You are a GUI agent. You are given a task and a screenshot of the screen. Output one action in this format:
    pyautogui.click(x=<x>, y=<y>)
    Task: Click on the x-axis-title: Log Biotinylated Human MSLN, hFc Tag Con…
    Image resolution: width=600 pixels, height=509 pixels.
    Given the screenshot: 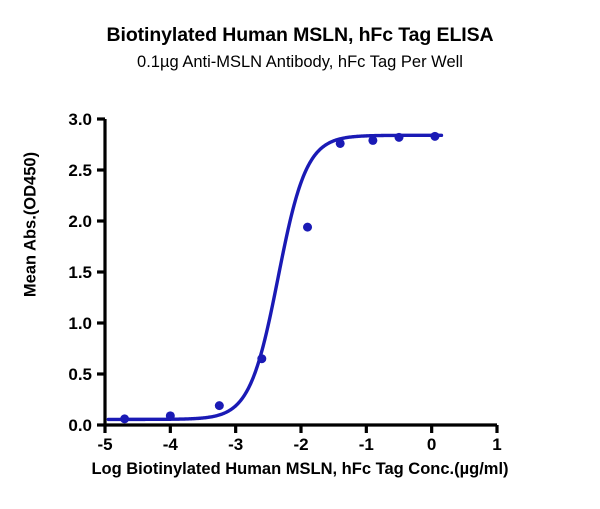 What is the action you would take?
    pyautogui.click(x=300, y=469)
    